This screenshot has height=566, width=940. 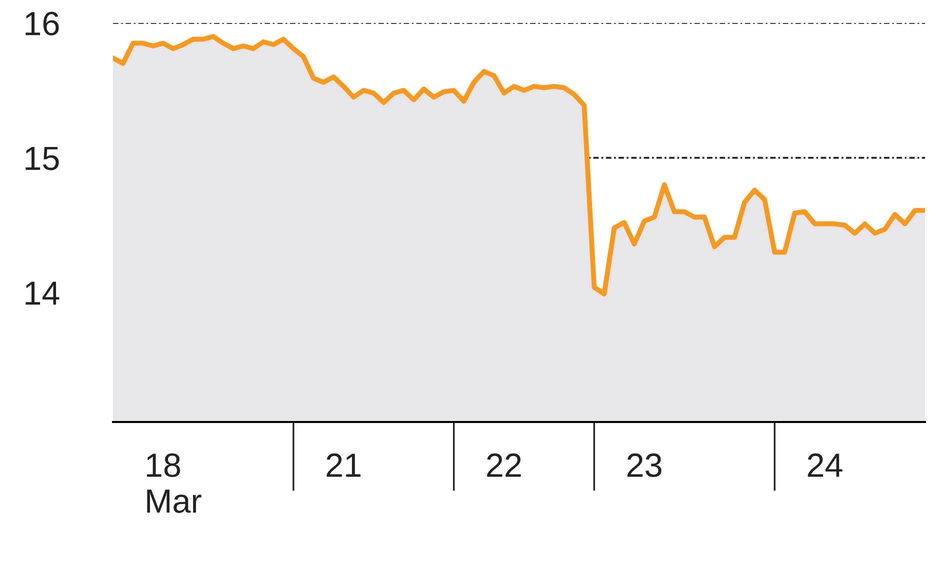 I want to click on y-tick-label: 14, so click(x=43, y=293).